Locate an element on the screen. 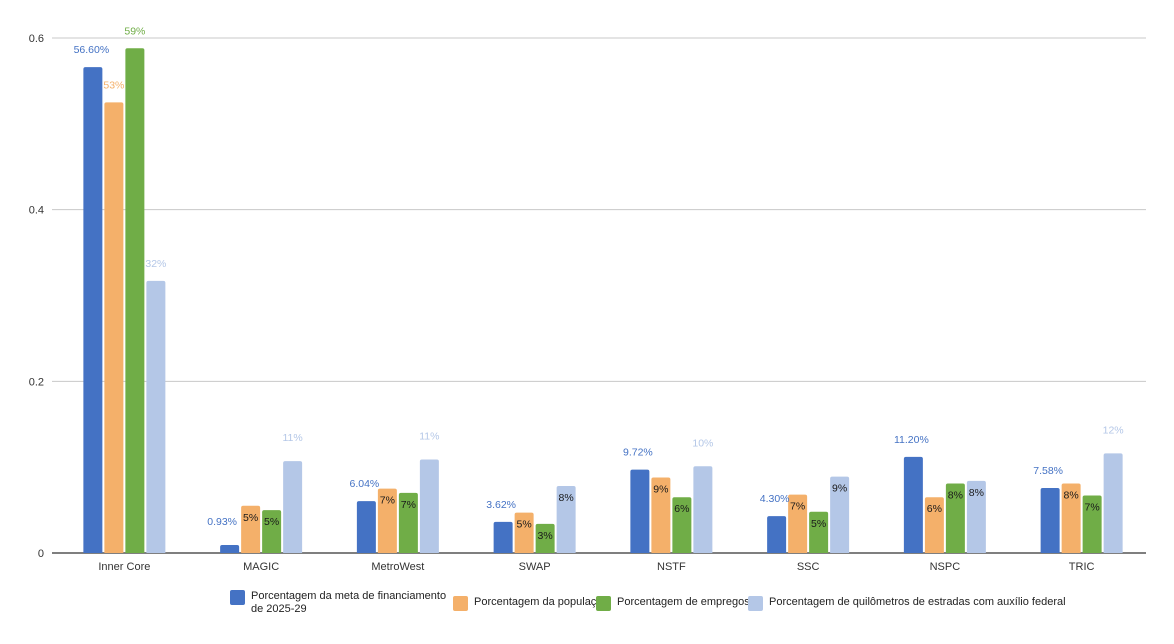  legend-label-series-1: Porcentagem da população is located at coordinates (541, 602).